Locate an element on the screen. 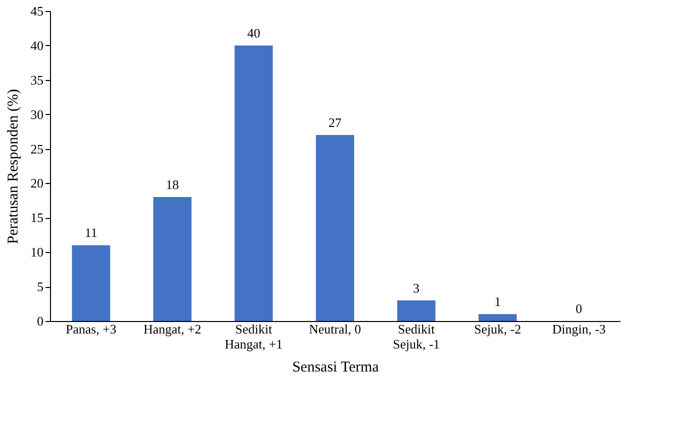 Image resolution: width=677 pixels, height=441 pixels. x-tick-label: Sedikit Sejuk, -1 is located at coordinates (416, 337).